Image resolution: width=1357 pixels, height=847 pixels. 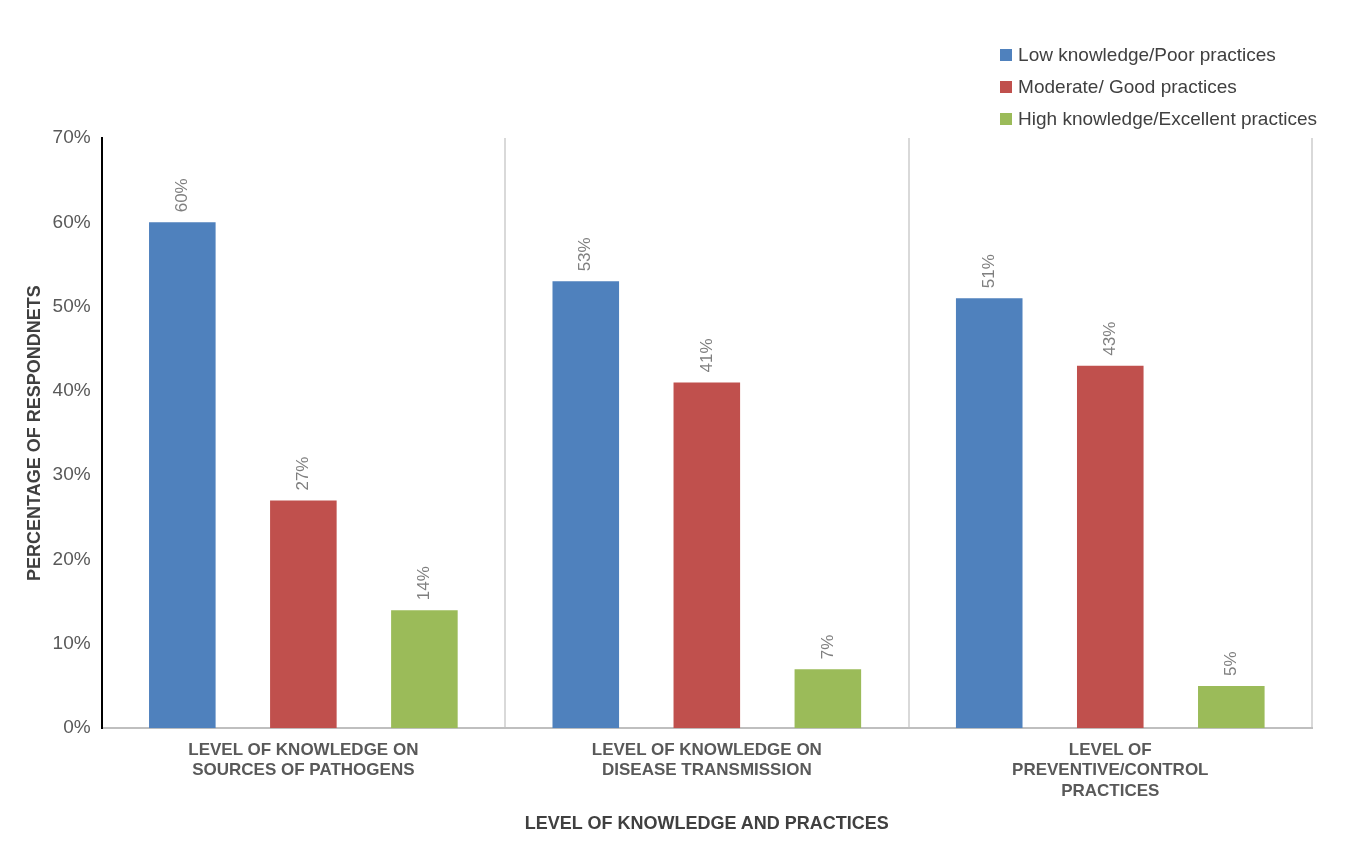 What do you see at coordinates (71, 474) in the screenshot?
I see `y-tick-label: 30%` at bounding box center [71, 474].